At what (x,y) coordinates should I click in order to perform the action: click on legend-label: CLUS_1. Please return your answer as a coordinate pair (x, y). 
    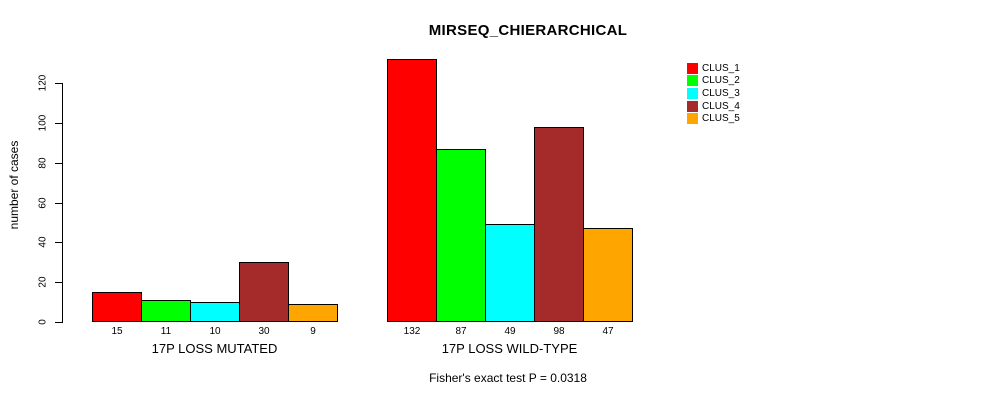
    Looking at the image, I should click on (721, 68).